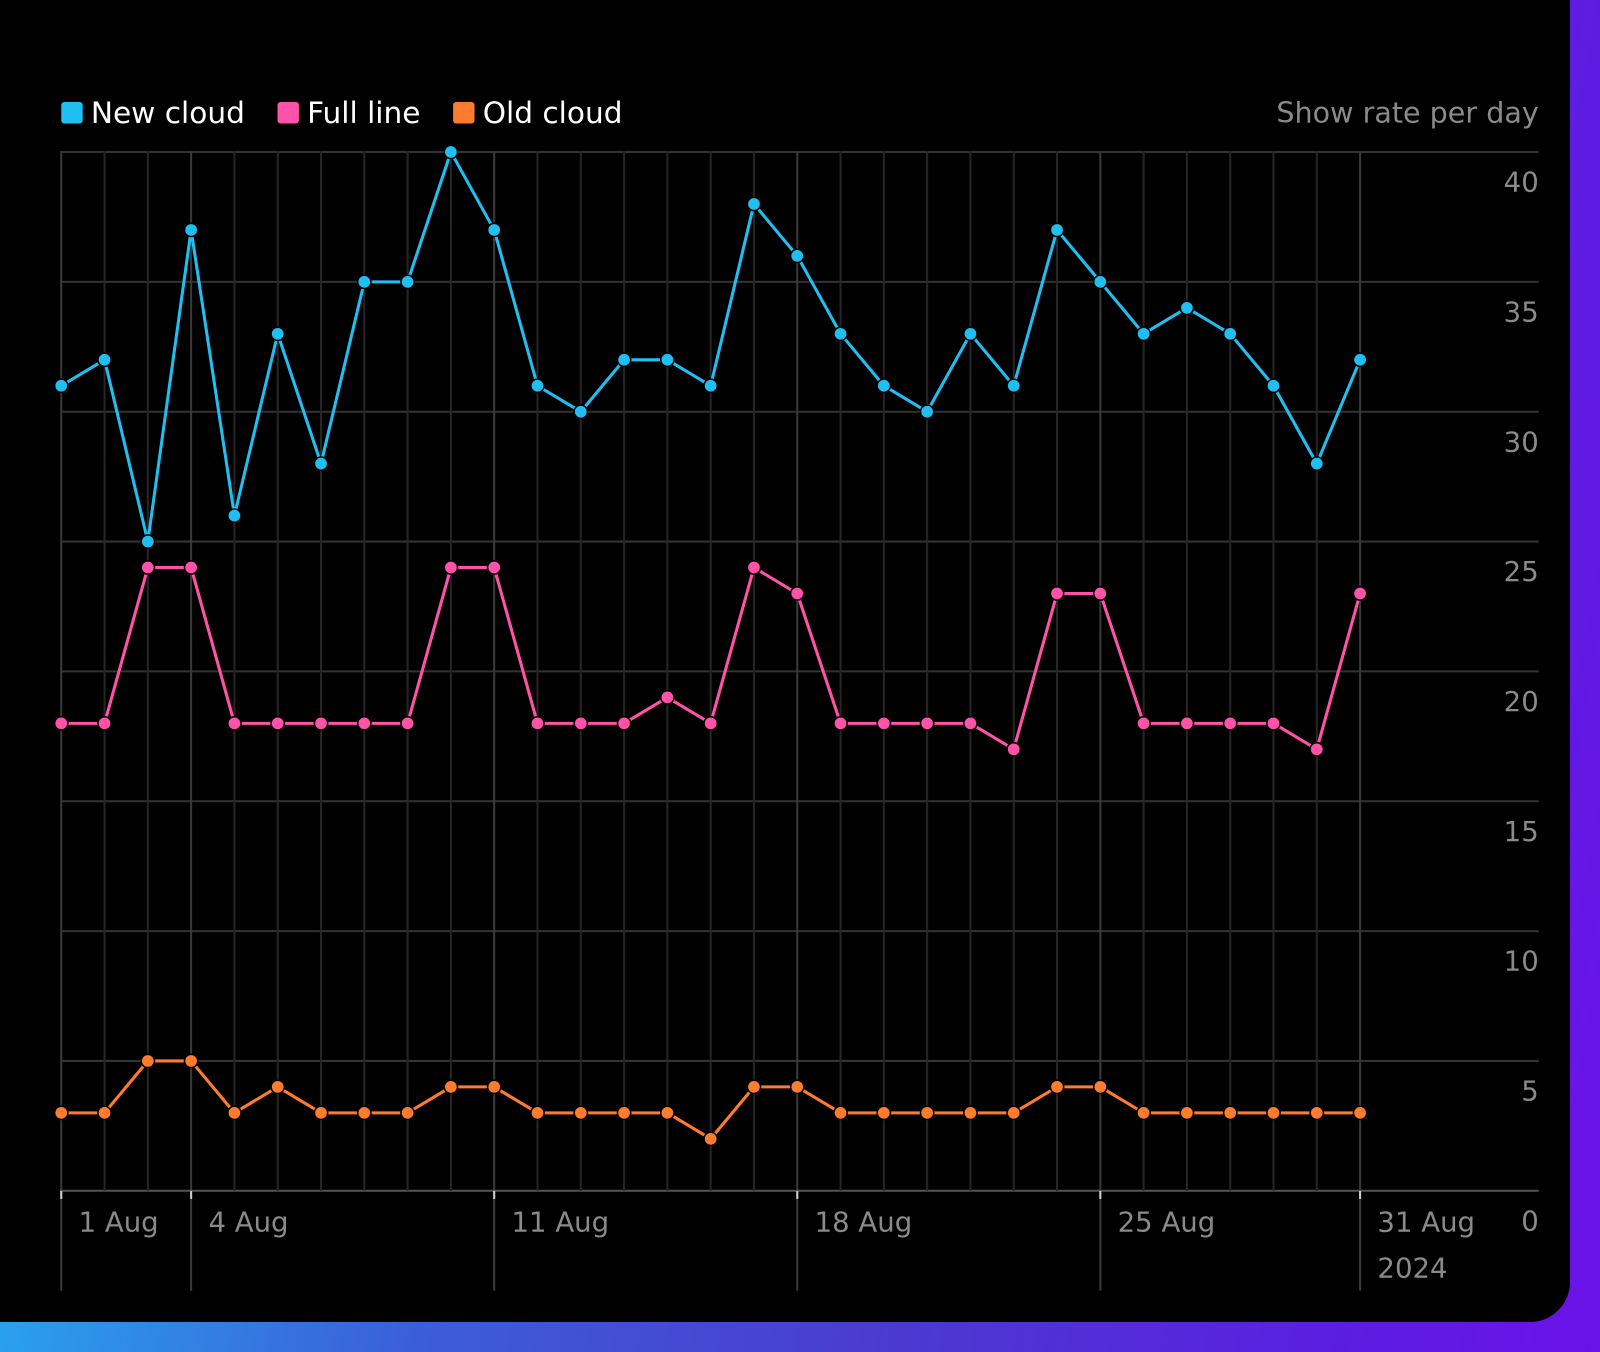 The width and height of the screenshot is (1600, 1352). I want to click on y-tick-label: 40, so click(1521, 183).